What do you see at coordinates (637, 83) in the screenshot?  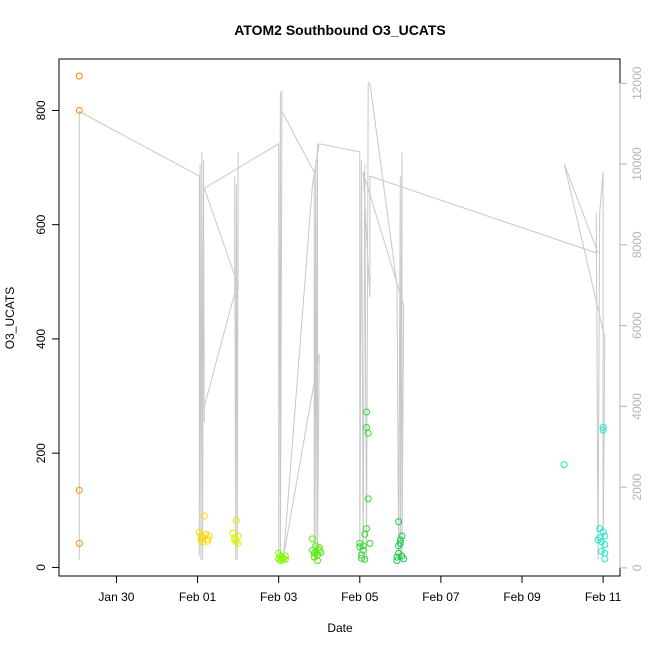 I see `y2-tick-label: 12000` at bounding box center [637, 83].